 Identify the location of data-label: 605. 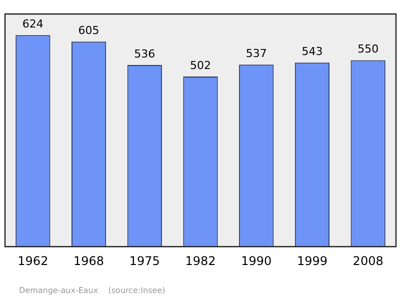
(89, 30).